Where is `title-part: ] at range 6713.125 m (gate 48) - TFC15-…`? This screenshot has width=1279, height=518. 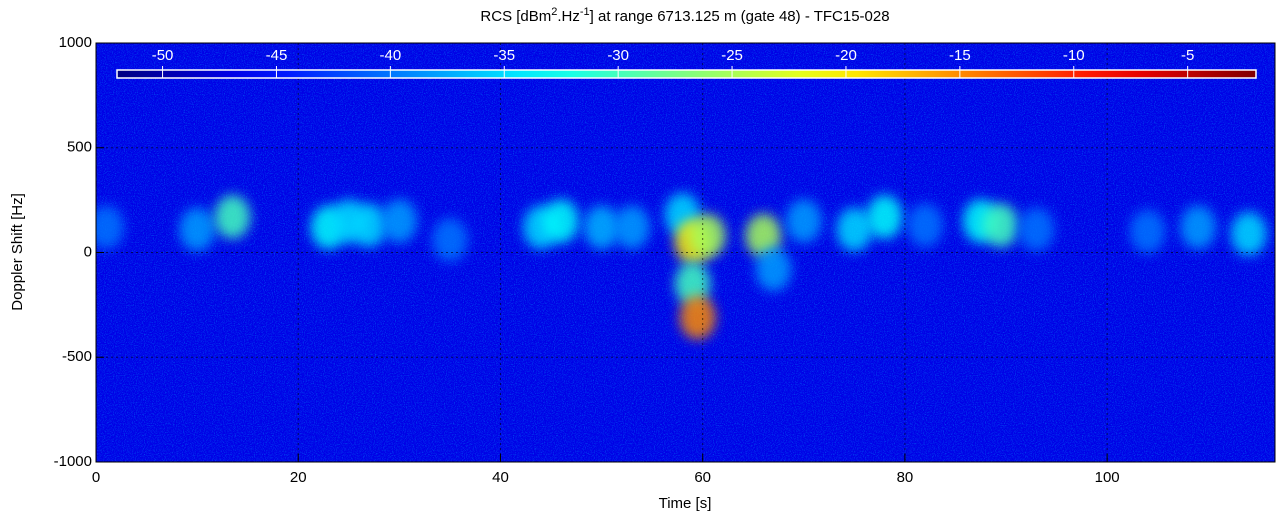
title-part: ] at range 6713.125 m (gate 48) - TFC15-… is located at coordinates (740, 16).